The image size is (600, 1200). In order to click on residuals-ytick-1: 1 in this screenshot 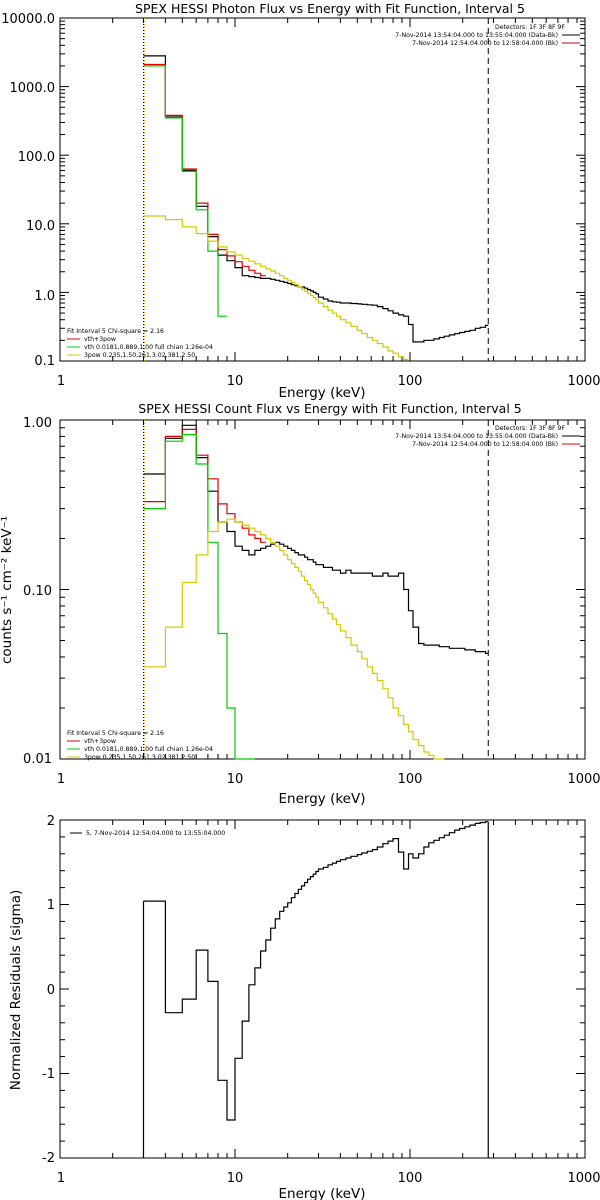, I will do `click(51, 905)`.